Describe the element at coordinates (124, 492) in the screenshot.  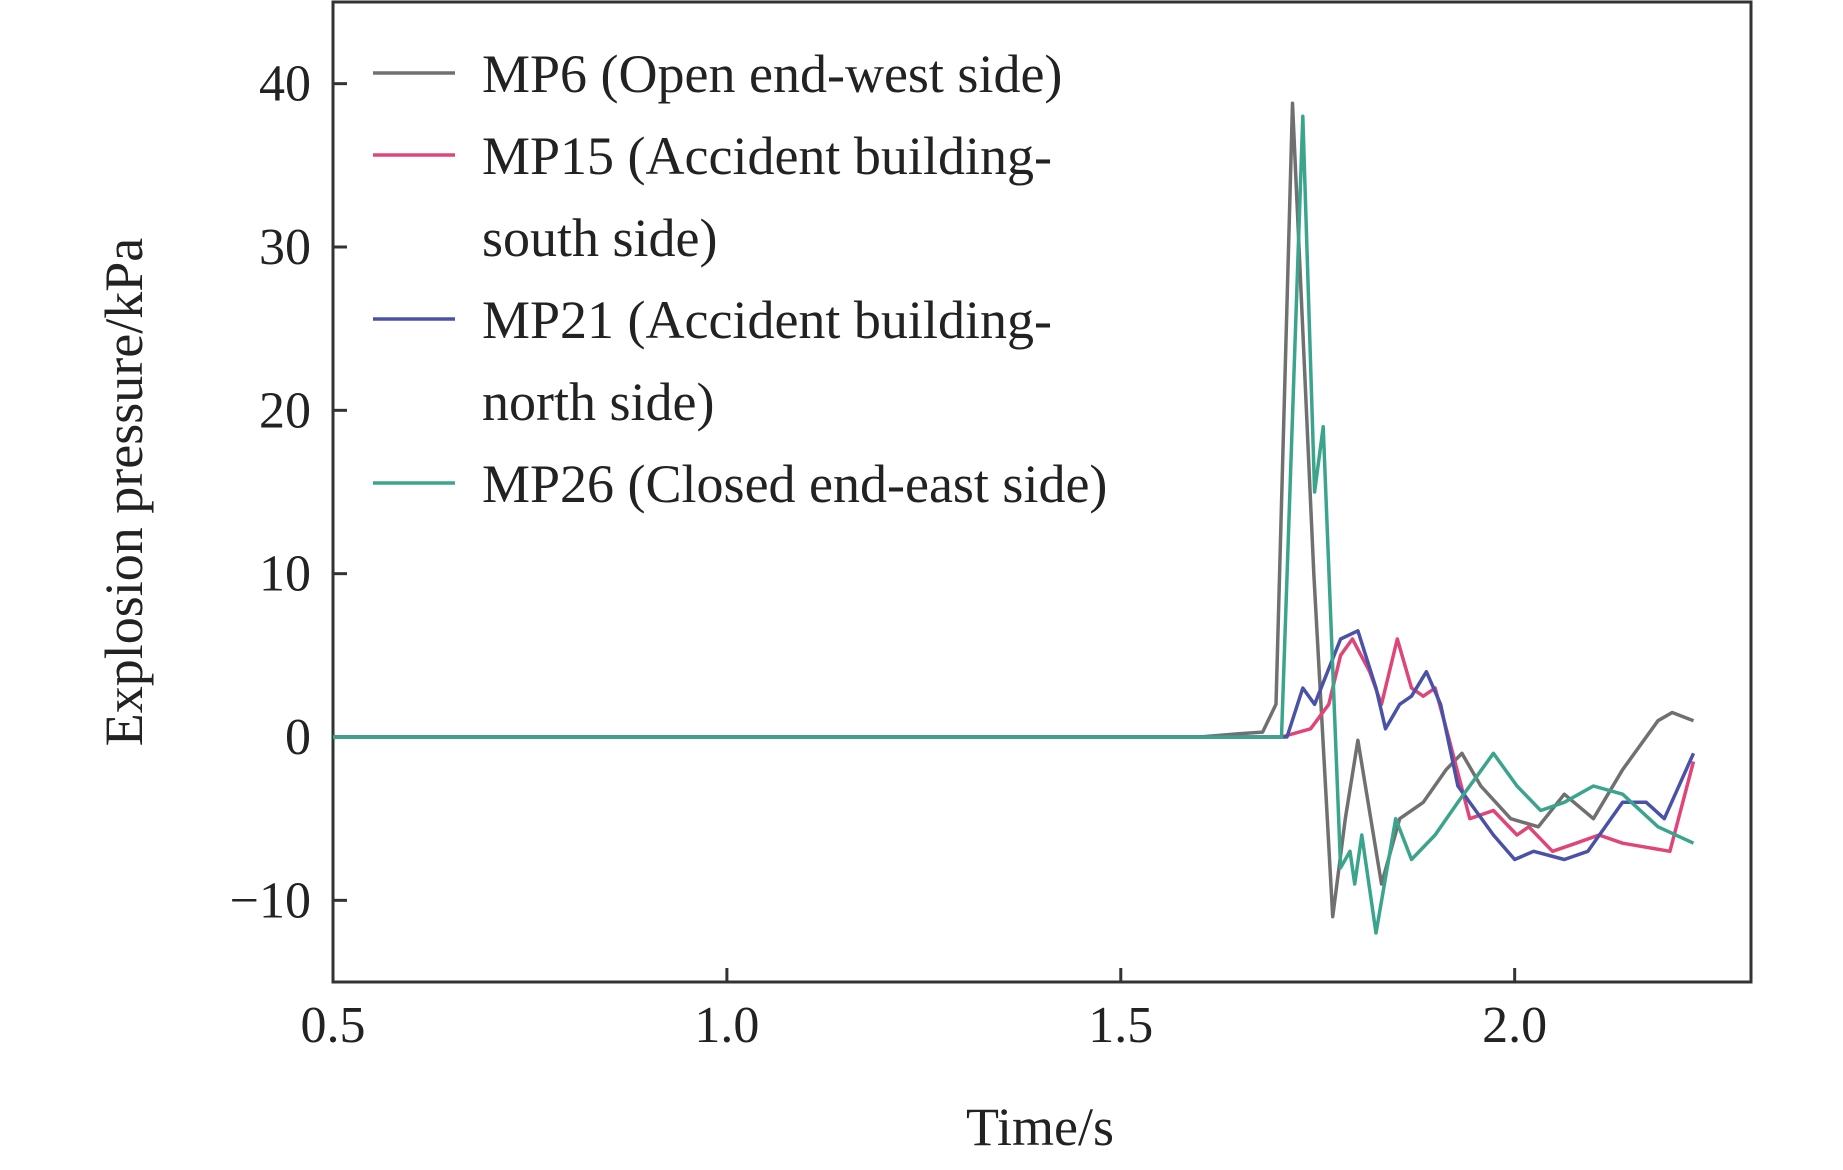
I see `y-axis-label: Explosion pressure/kPa` at that location.